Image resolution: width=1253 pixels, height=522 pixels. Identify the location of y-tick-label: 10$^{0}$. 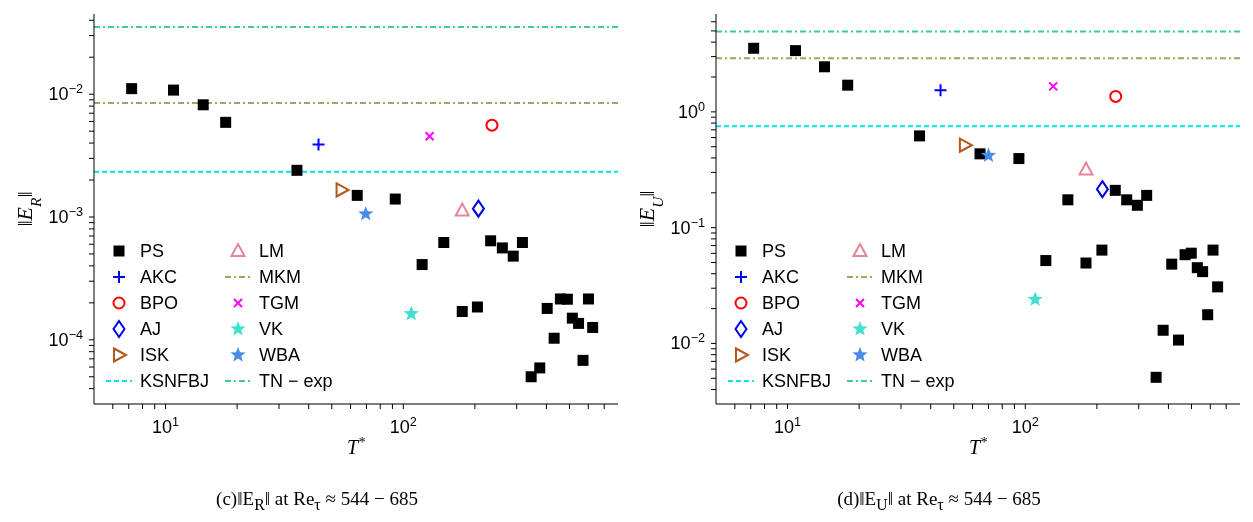
(691, 110).